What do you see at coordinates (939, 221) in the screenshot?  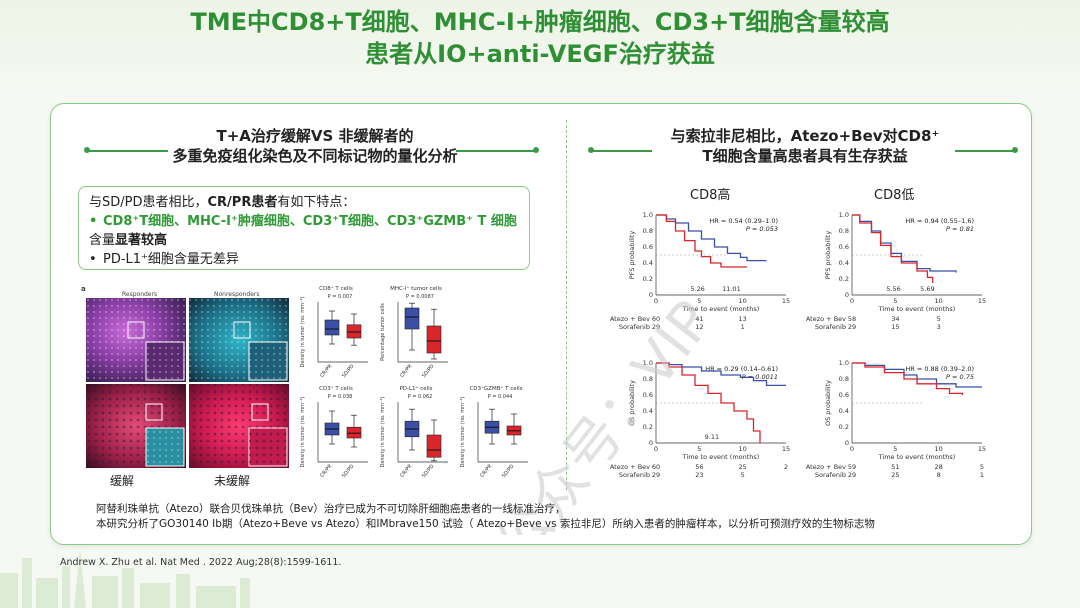 I see `km-hr: HR = 0.94 (0.55–1.6)` at bounding box center [939, 221].